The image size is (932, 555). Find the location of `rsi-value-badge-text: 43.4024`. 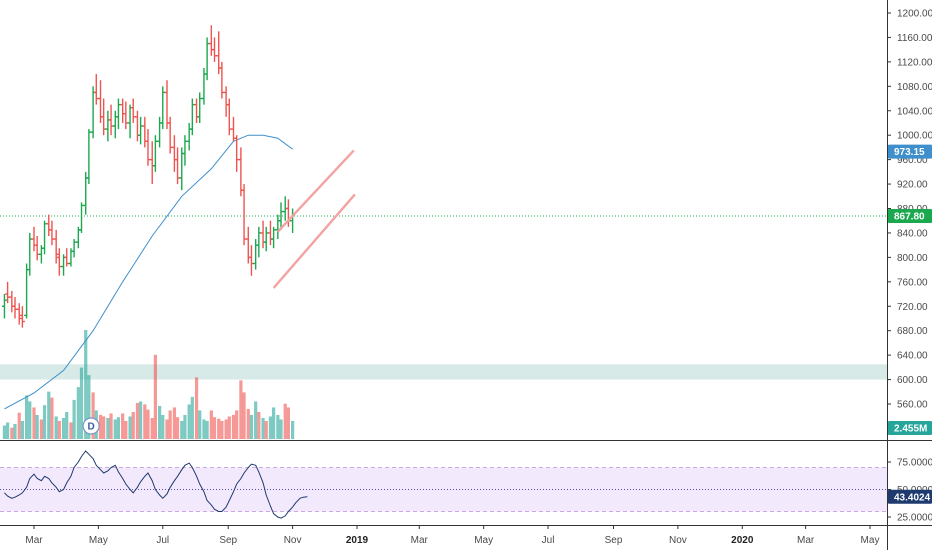

rsi-value-badge-text: 43.4024 is located at coordinates (912, 497).